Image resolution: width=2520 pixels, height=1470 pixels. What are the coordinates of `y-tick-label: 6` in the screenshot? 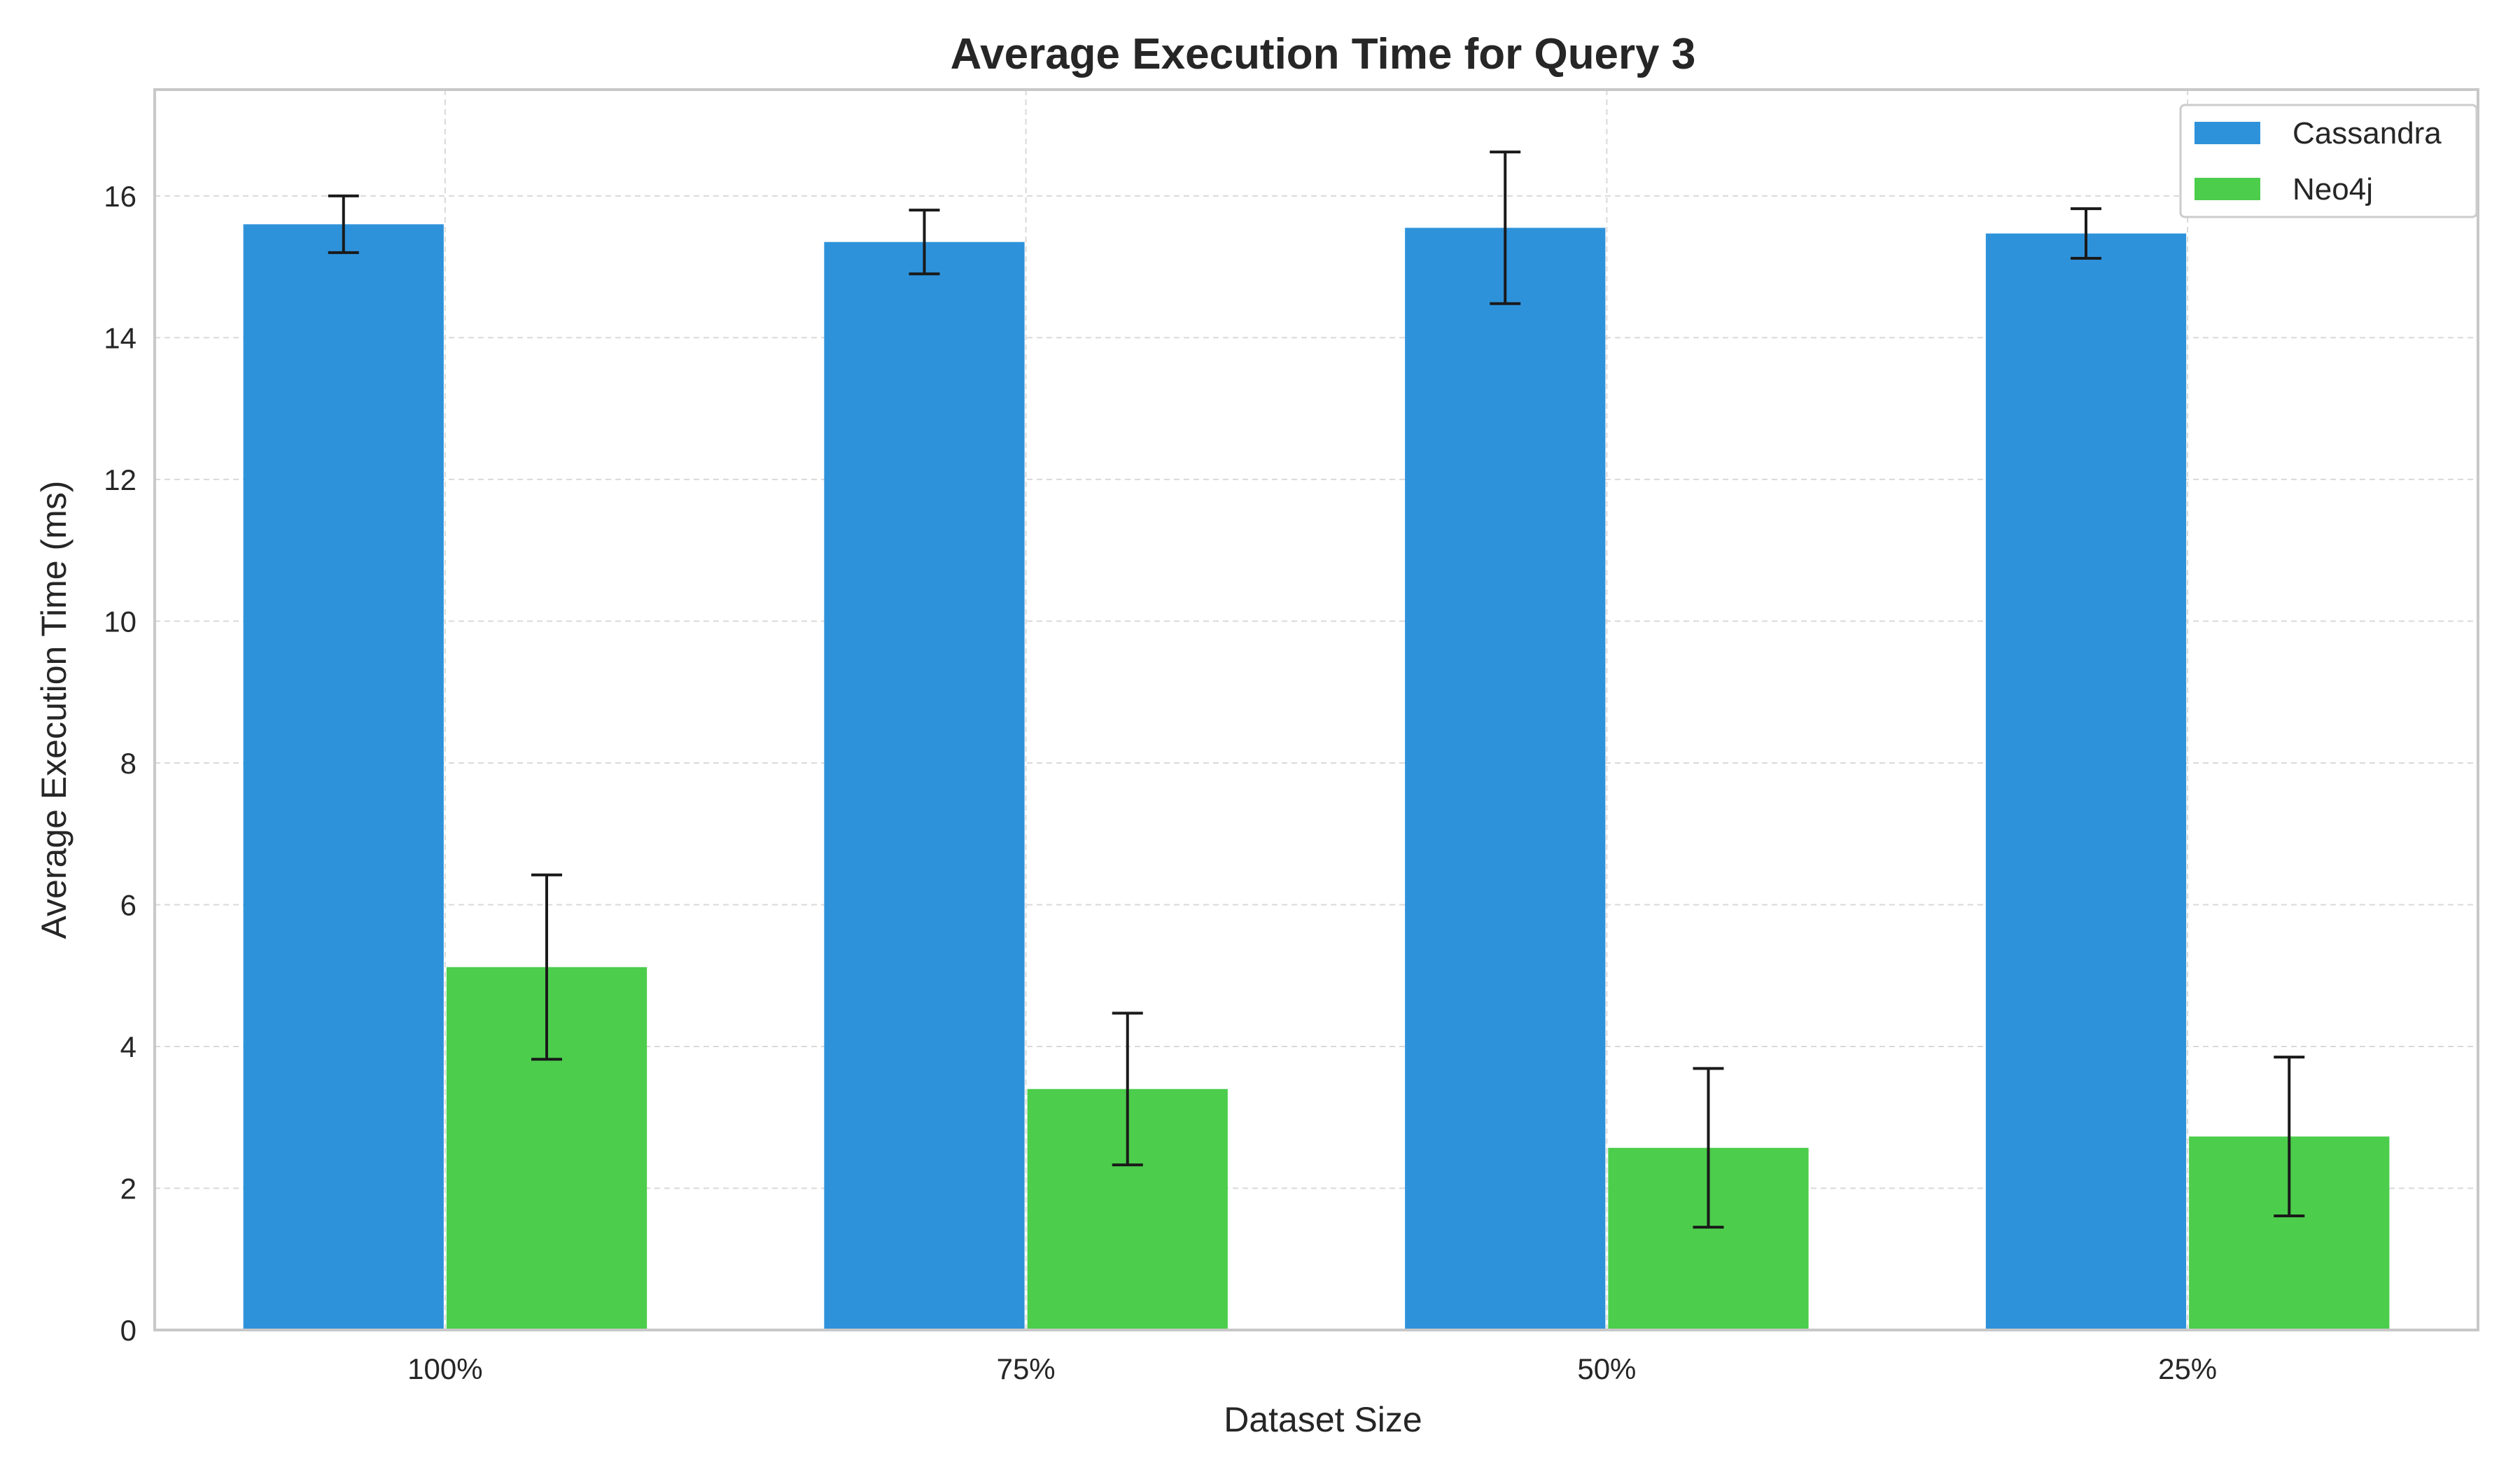 It's located at (128, 904).